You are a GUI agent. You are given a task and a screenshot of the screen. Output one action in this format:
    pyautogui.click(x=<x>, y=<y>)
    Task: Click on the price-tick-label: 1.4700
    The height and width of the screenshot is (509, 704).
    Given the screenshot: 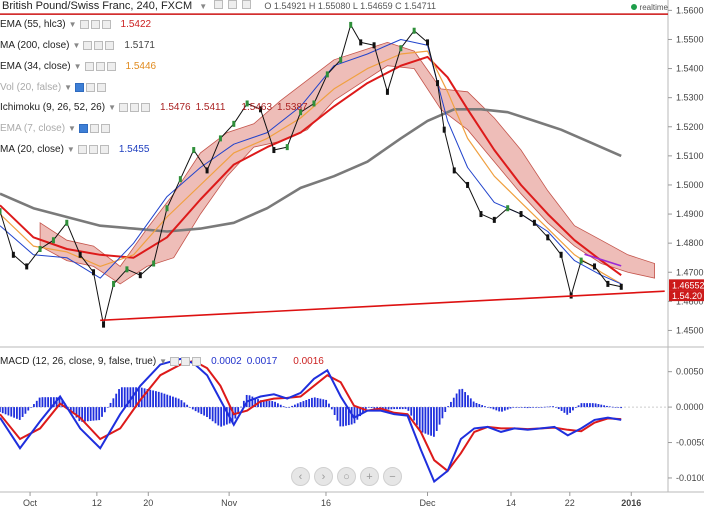 What is the action you would take?
    pyautogui.click(x=690, y=272)
    